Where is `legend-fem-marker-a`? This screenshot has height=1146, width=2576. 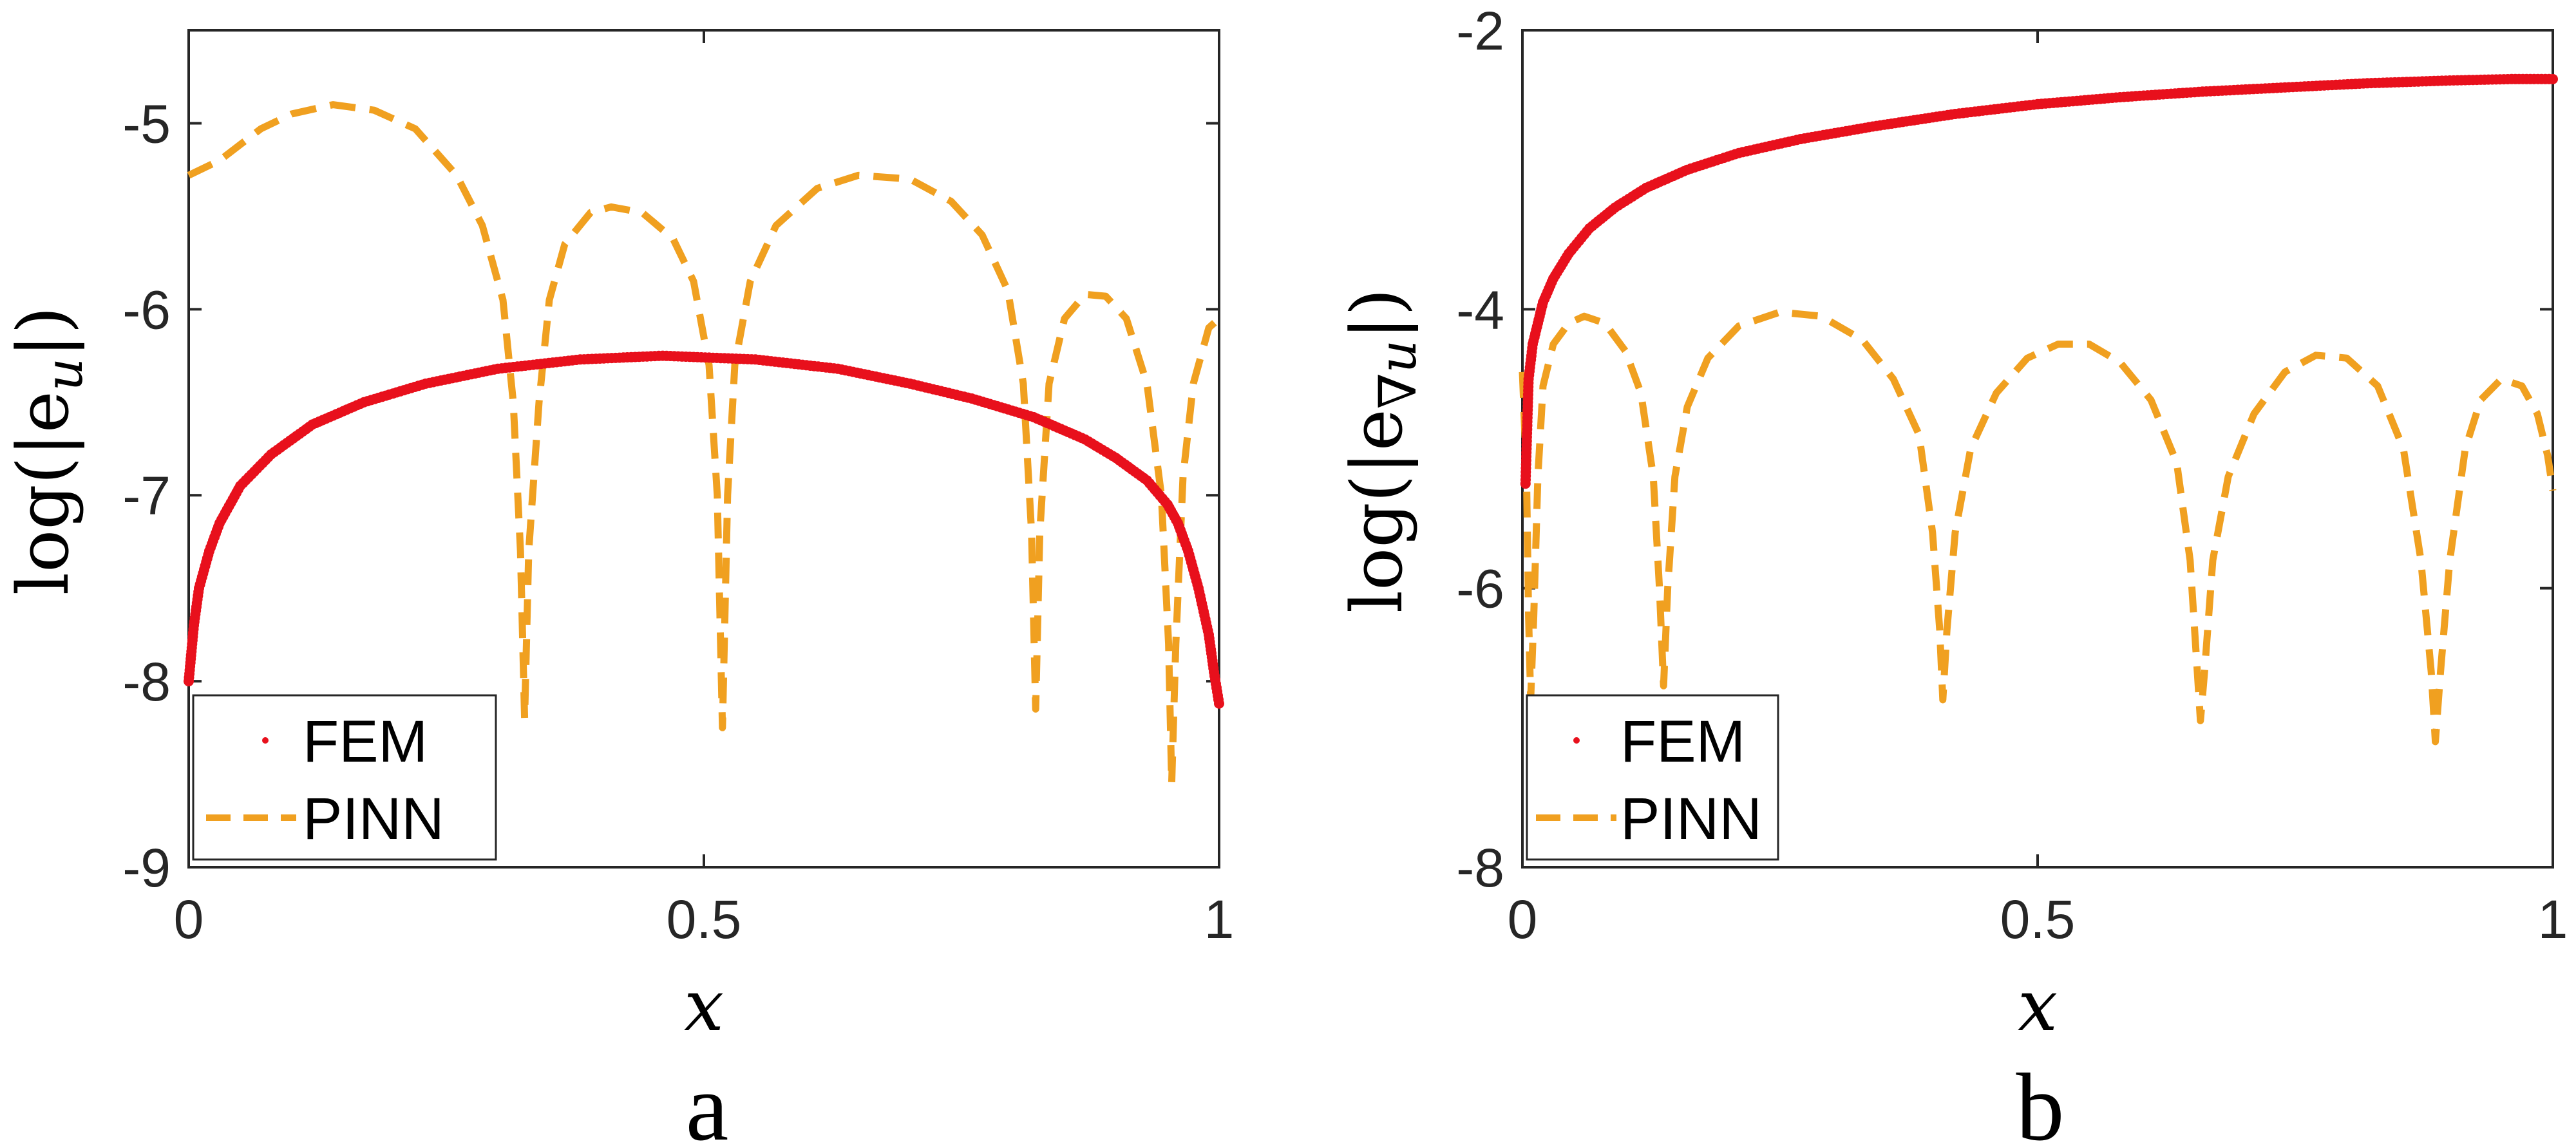 legend-fem-marker-a is located at coordinates (265, 740).